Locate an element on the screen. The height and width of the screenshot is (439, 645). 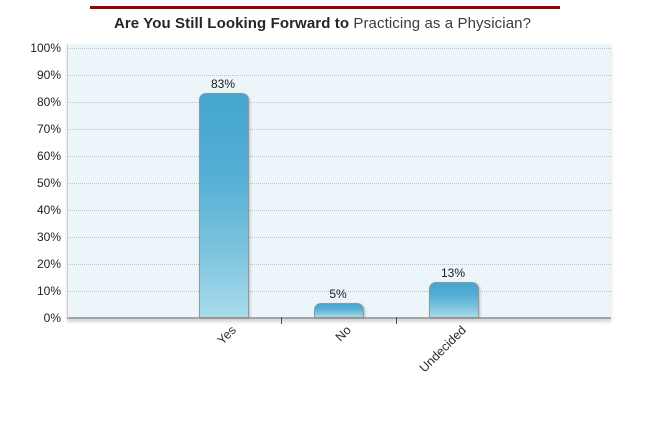
bar-undecided is located at coordinates (454, 299).